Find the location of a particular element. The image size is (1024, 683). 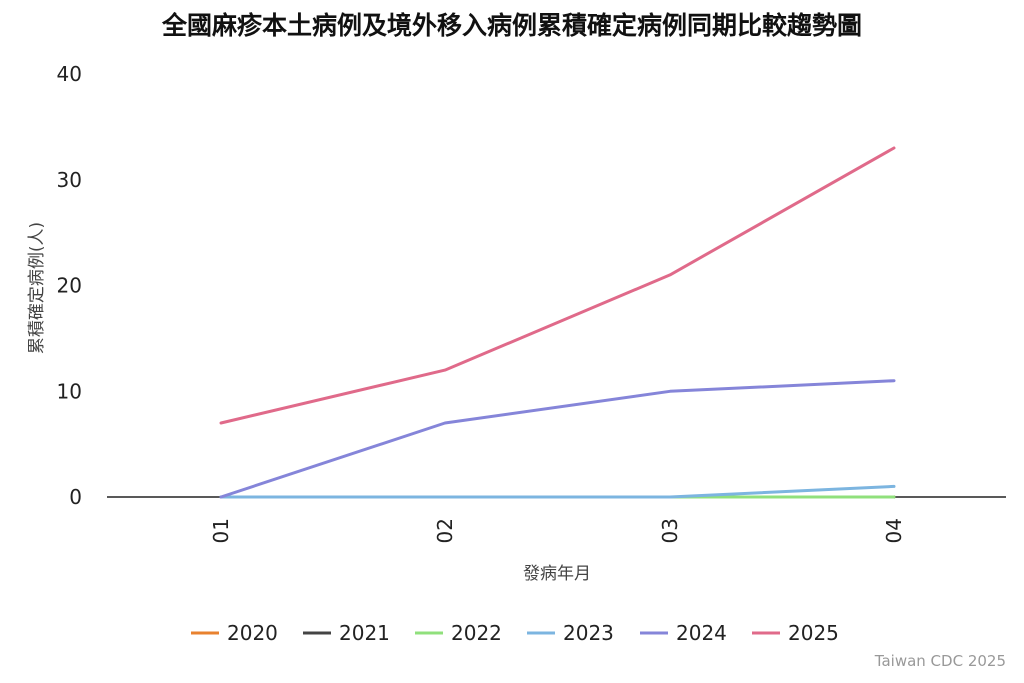

legend-item-2025: 2025 is located at coordinates (795, 633).